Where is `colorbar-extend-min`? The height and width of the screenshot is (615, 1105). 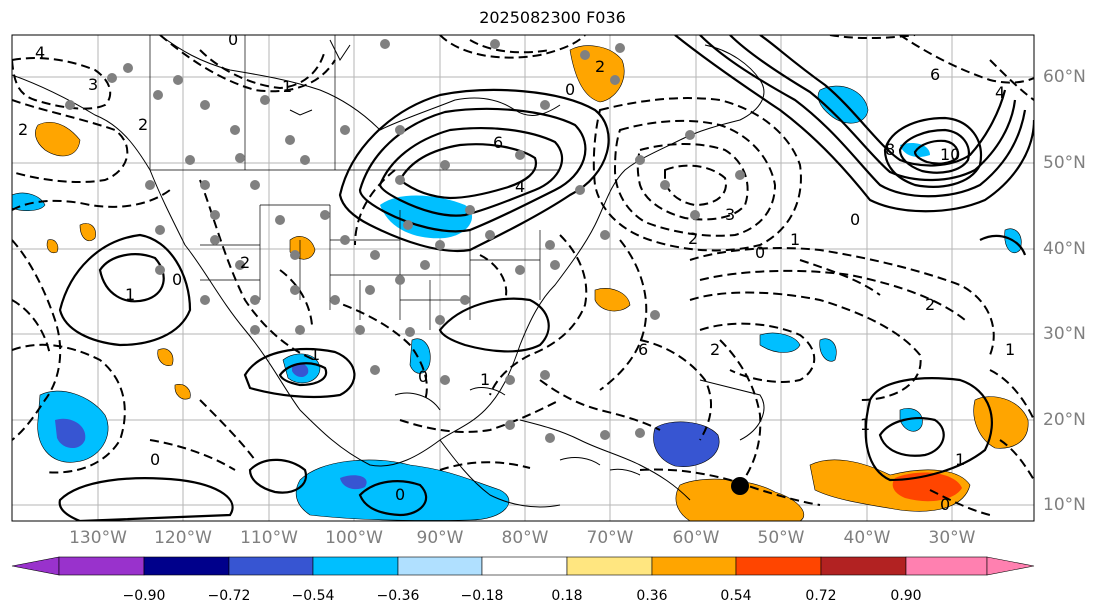
colorbar-extend-min is located at coordinates (35, 566).